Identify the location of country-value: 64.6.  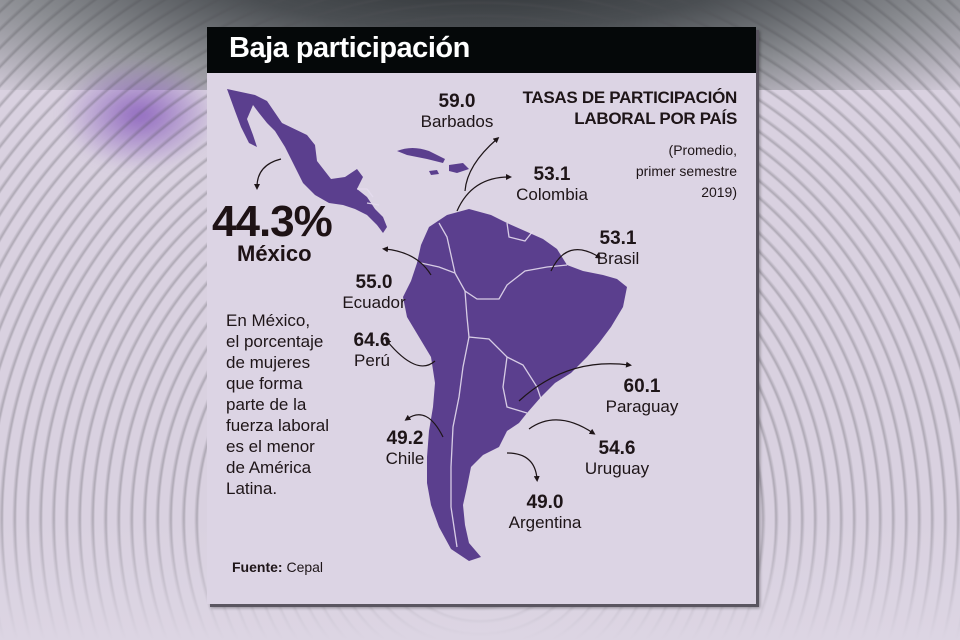
(372, 340).